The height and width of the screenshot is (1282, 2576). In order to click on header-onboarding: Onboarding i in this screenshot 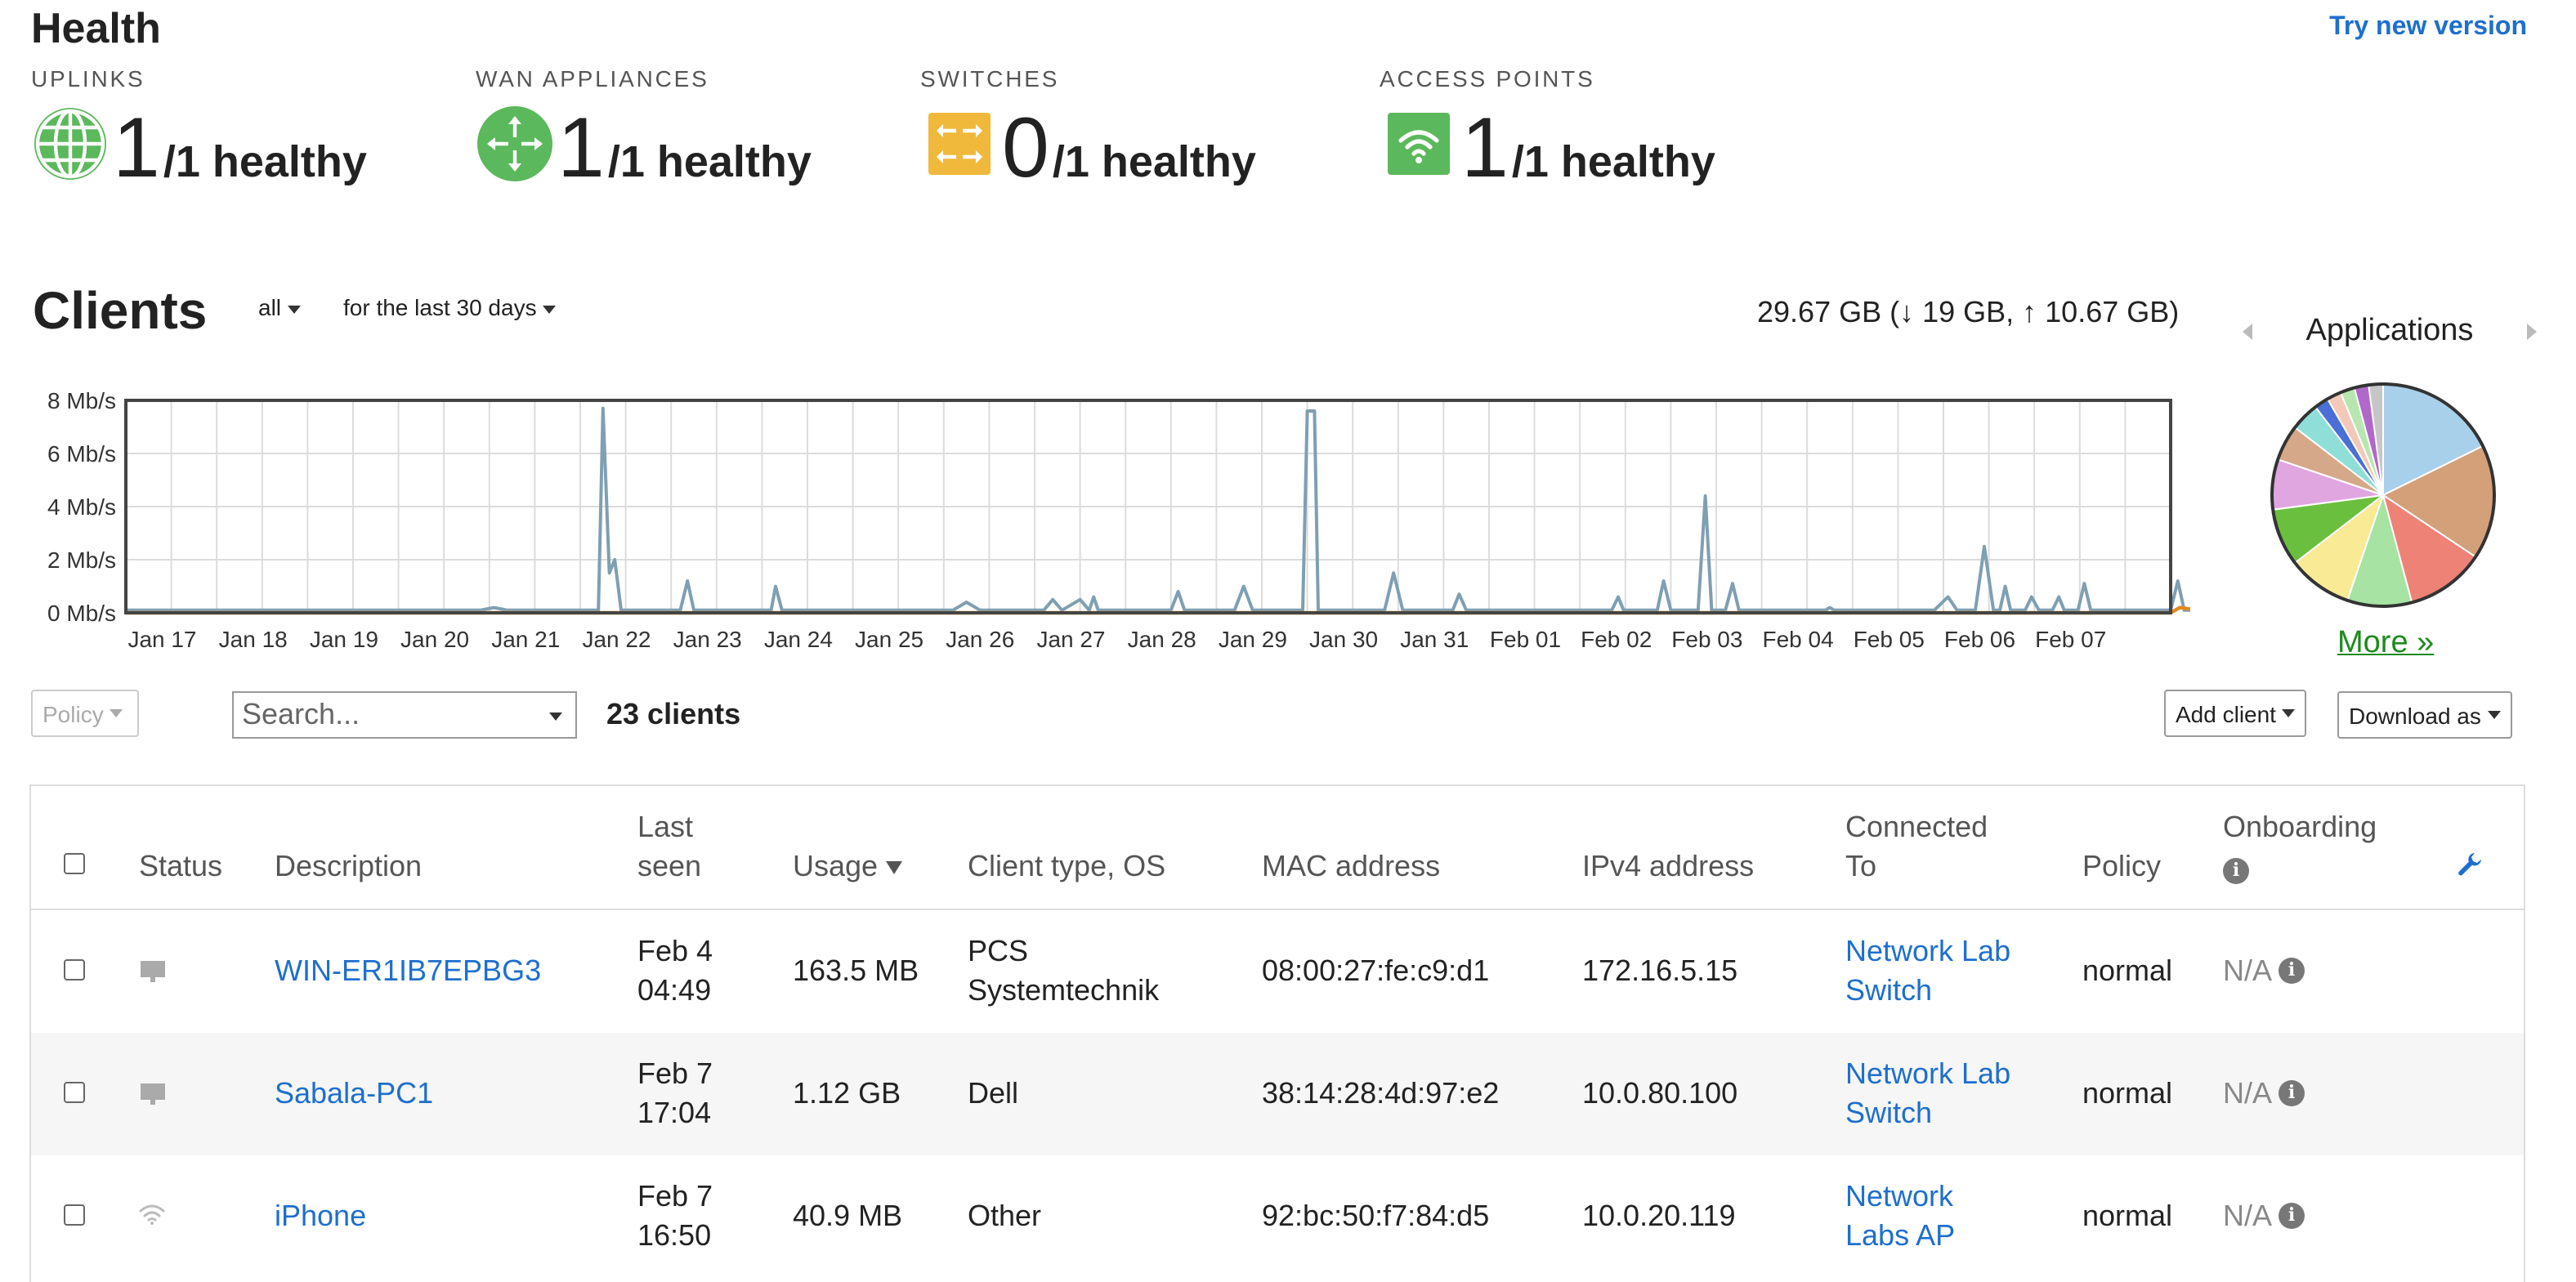, I will do `click(2300, 846)`.